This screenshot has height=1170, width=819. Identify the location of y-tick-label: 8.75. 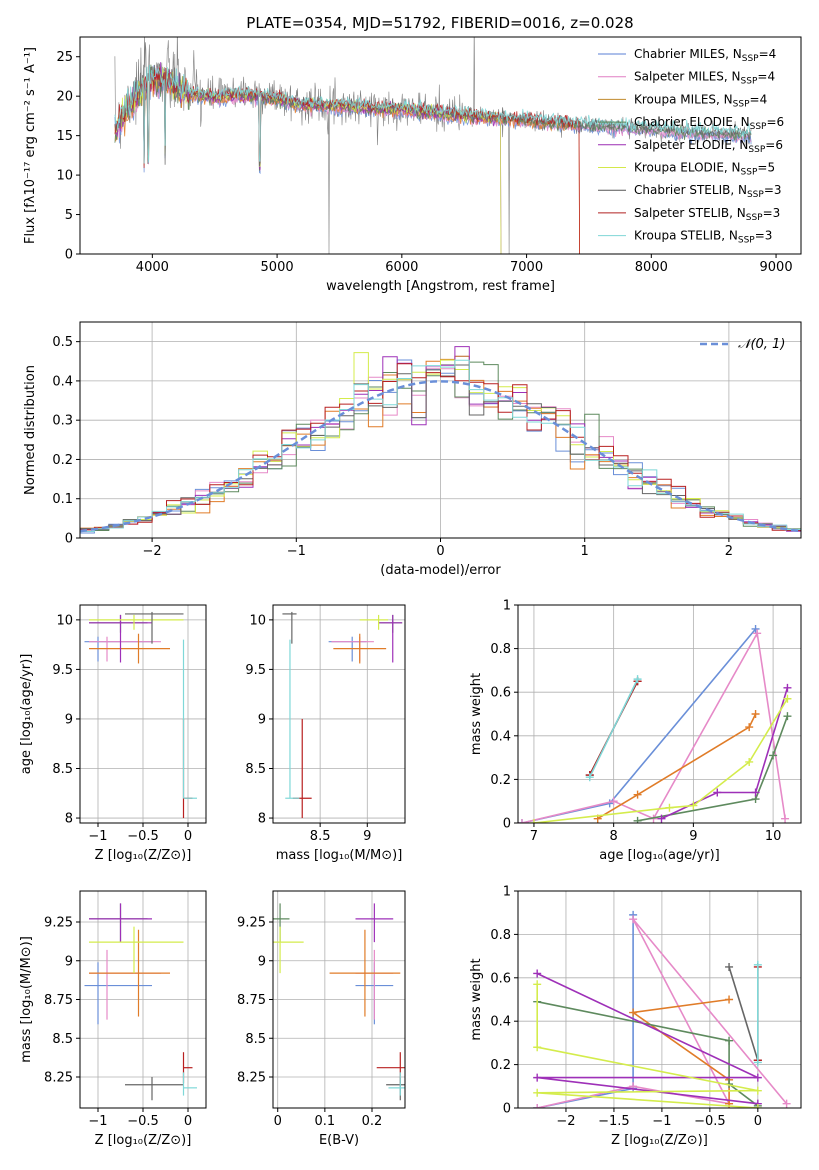
(251, 1000).